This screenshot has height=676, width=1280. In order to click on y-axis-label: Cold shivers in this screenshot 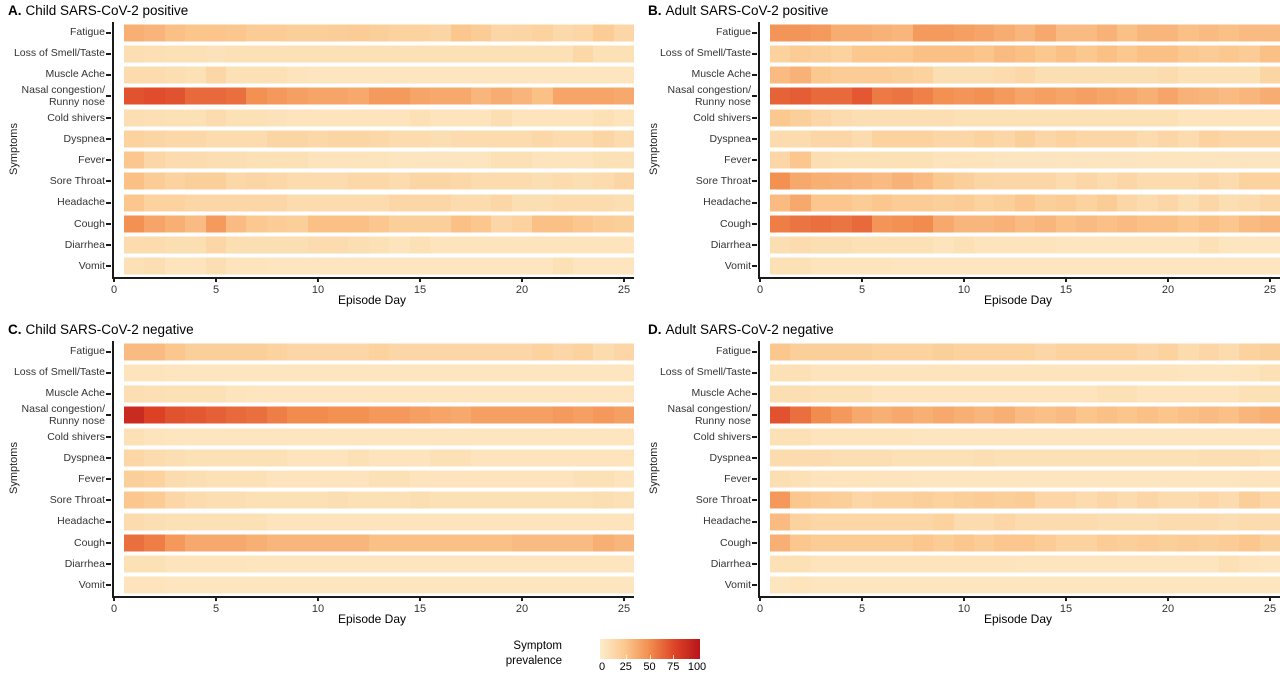, I will do `click(722, 118)`.